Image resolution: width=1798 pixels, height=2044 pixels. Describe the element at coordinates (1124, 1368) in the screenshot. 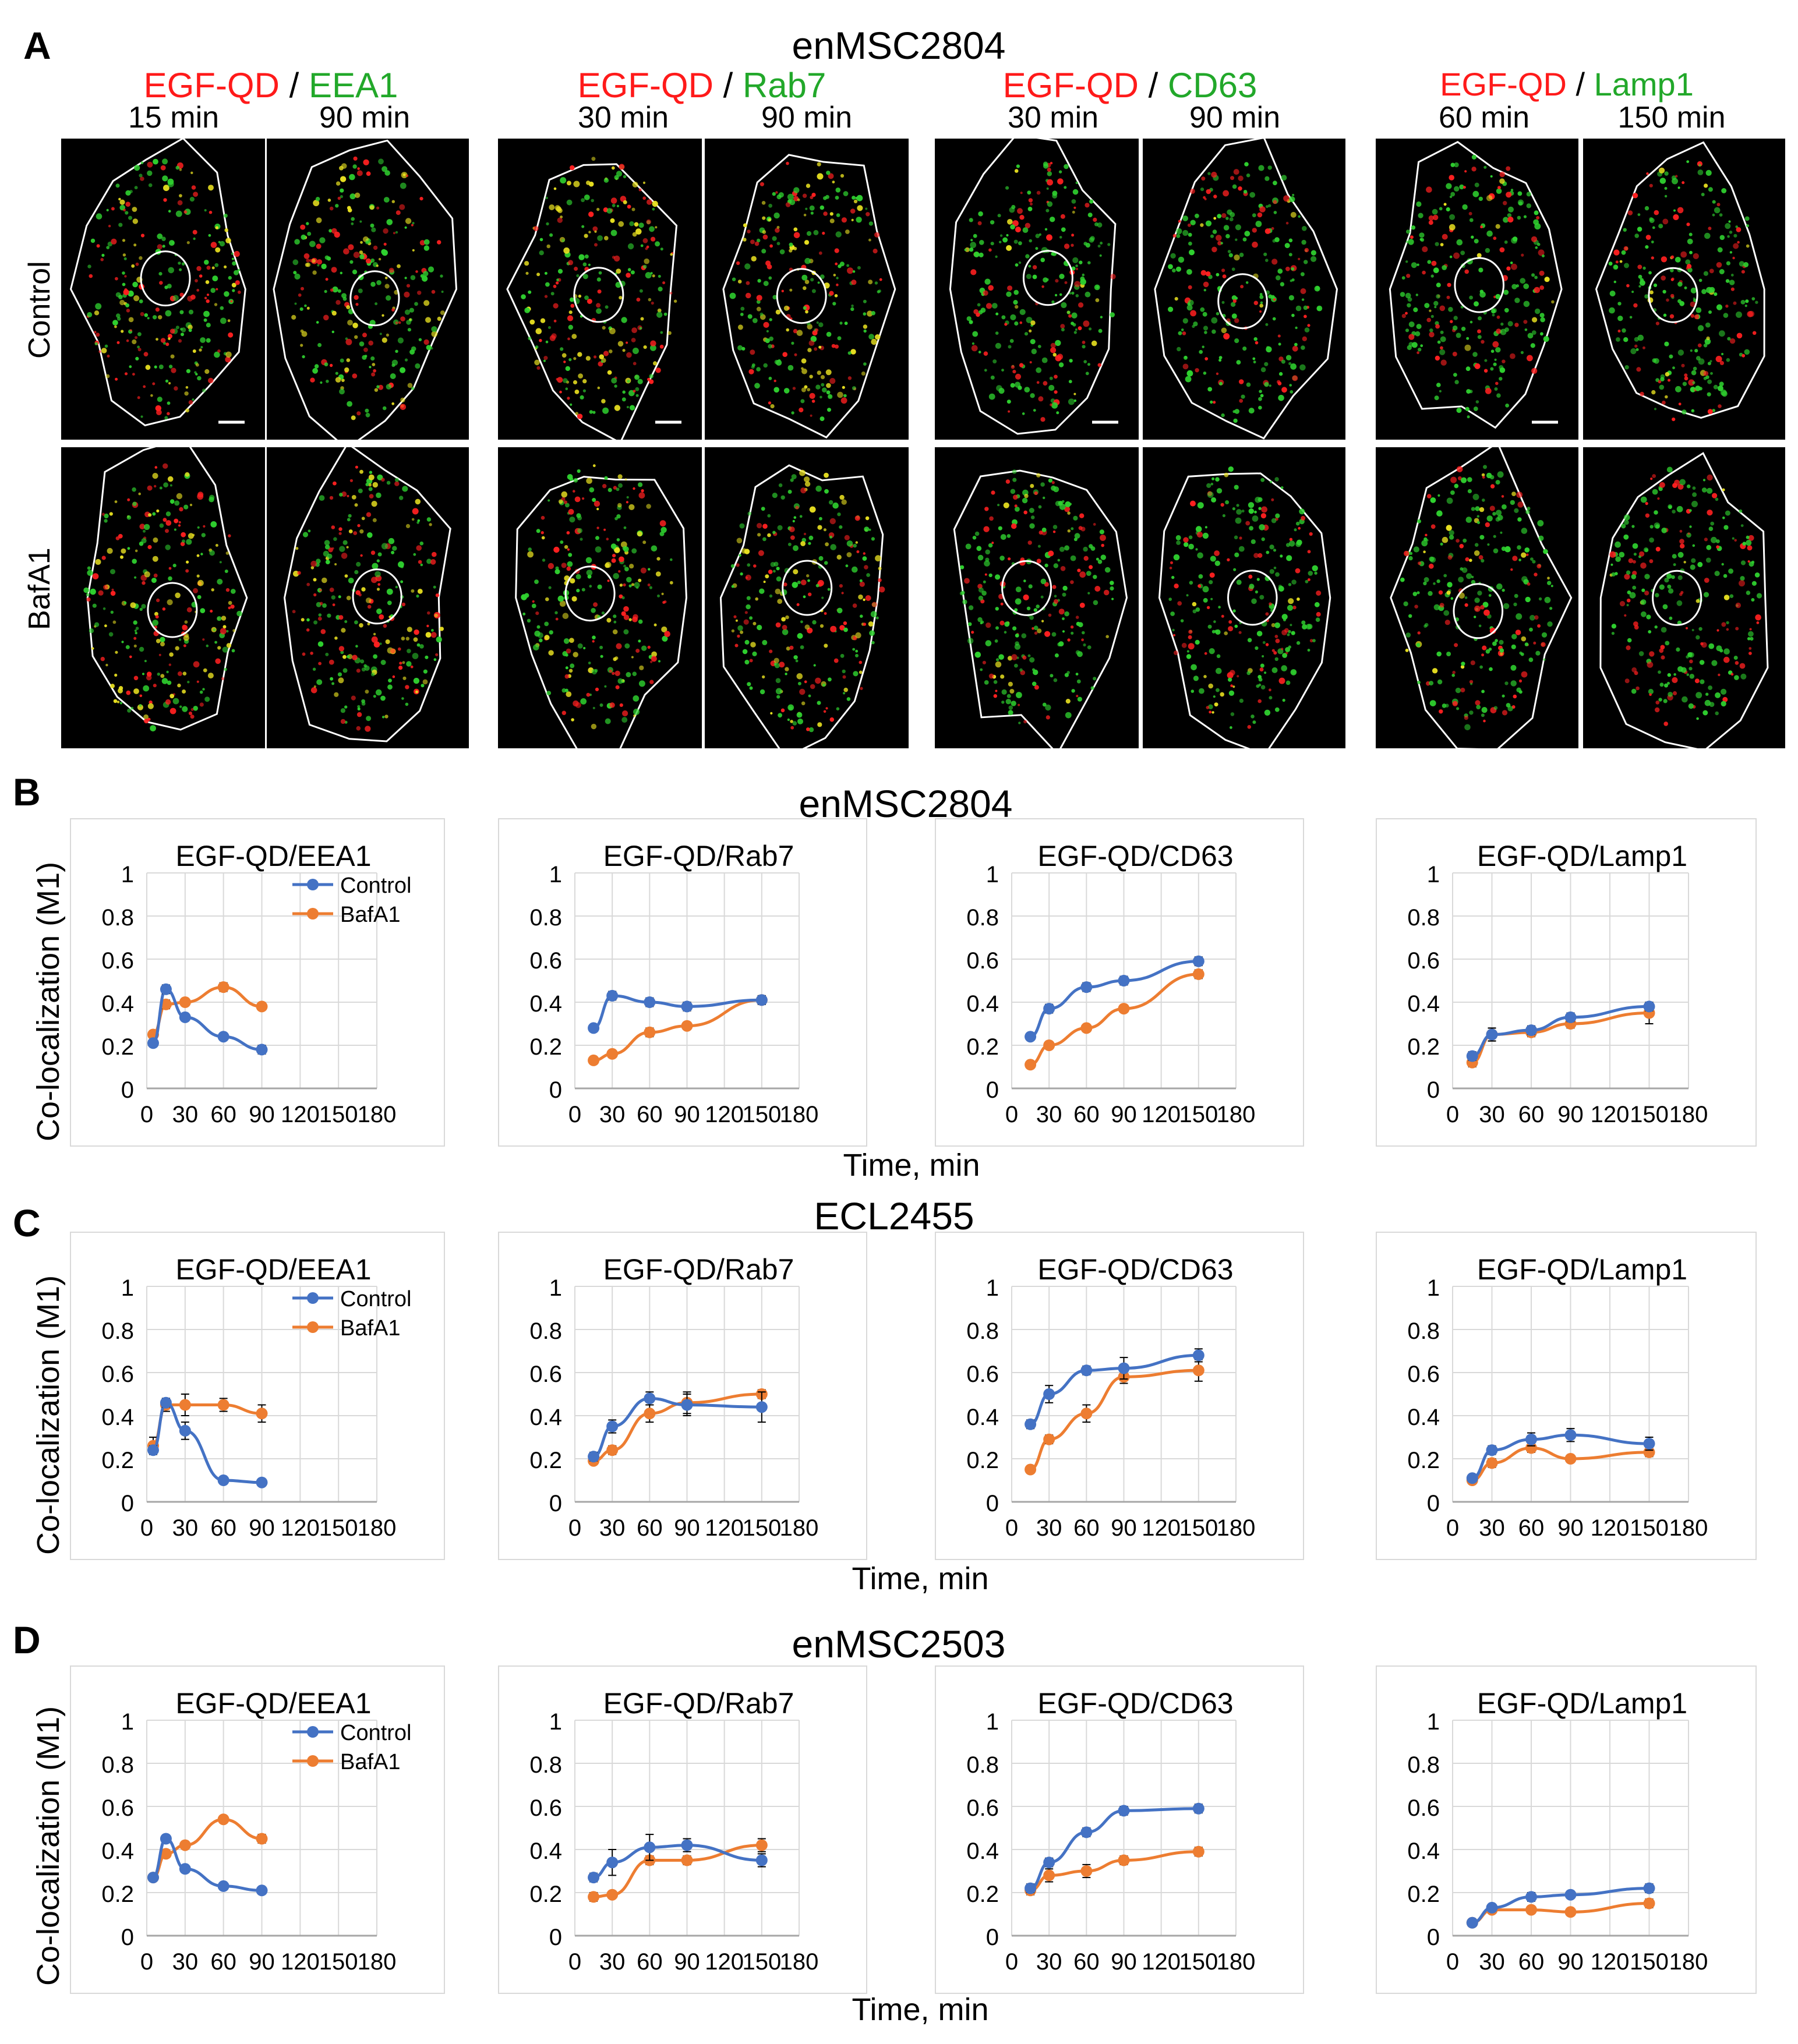

I see `data-point-control` at that location.